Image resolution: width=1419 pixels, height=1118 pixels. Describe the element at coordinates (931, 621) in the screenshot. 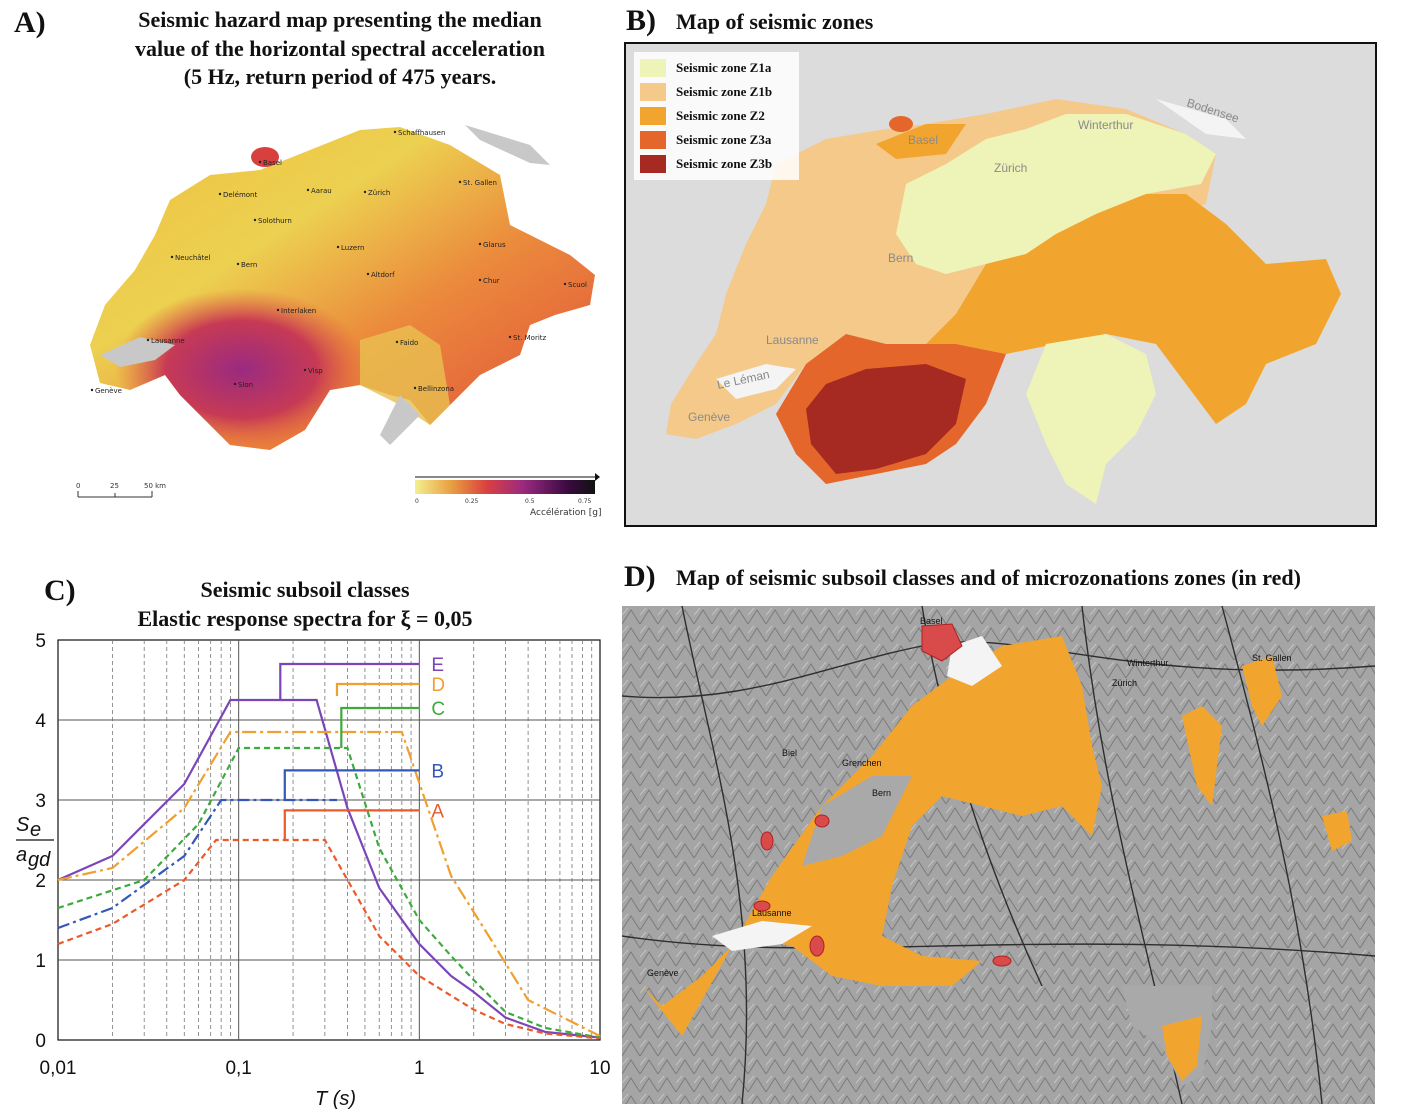

I see `place-label-d-basel: Basel` at that location.